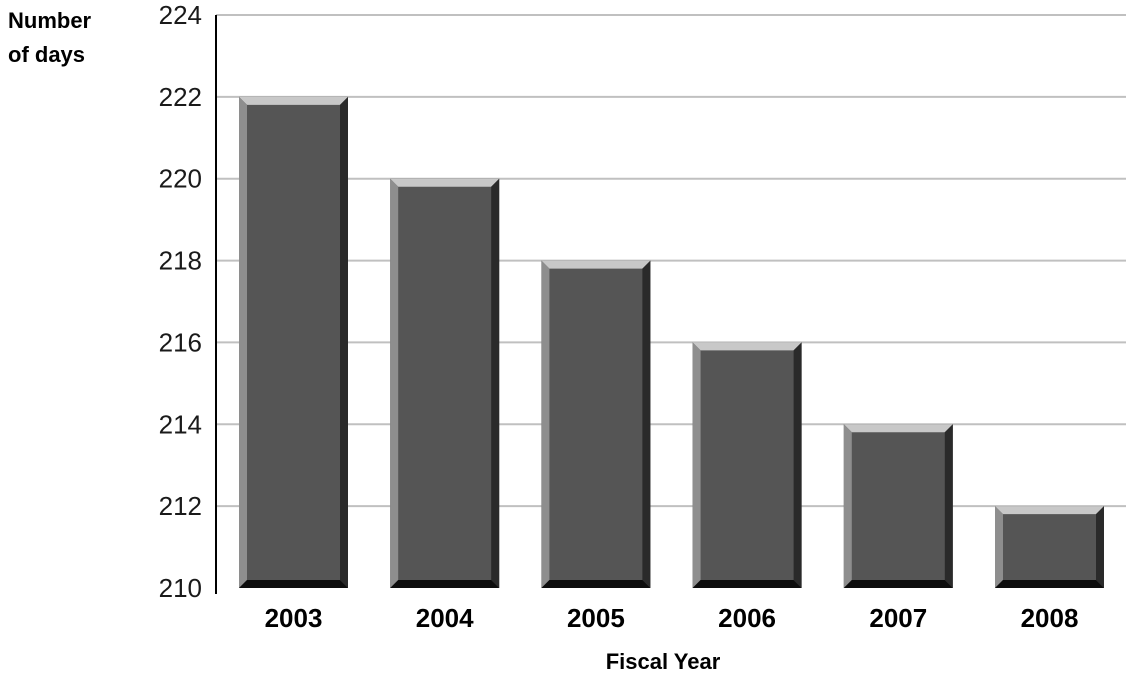 The image size is (1126, 680). I want to click on y-tick-label: 216, so click(180, 342).